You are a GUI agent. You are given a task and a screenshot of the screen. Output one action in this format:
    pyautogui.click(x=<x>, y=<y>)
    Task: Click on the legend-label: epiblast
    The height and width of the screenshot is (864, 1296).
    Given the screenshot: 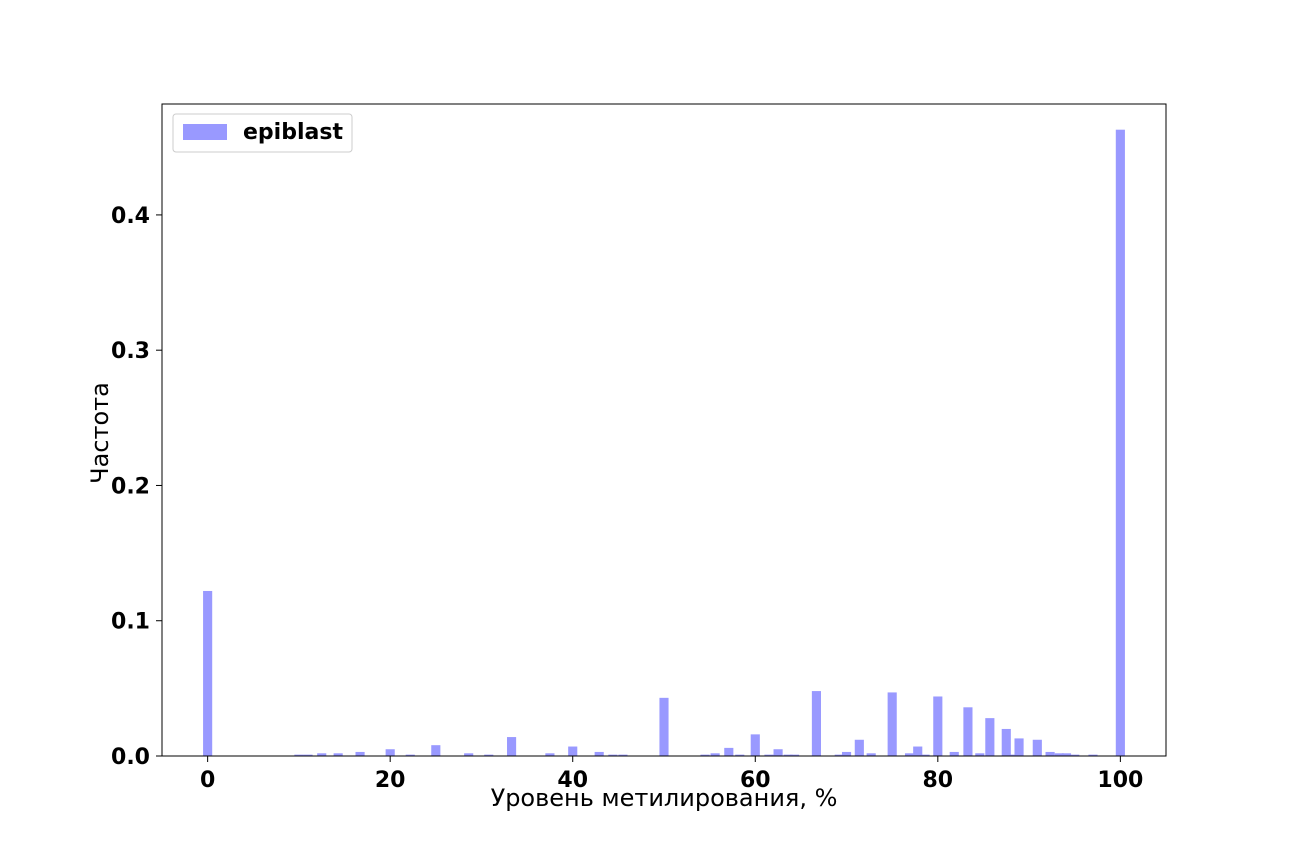 What is the action you would take?
    pyautogui.click(x=293, y=132)
    